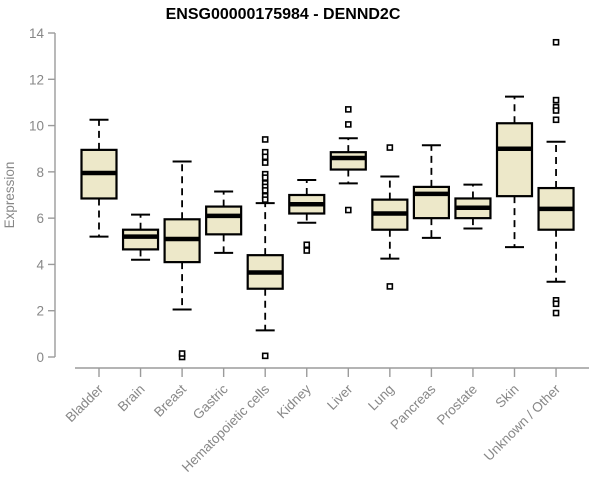 This screenshot has width=600, height=500. Describe the element at coordinates (506, 396) in the screenshot. I see `x-tick-label: Skin` at that location.